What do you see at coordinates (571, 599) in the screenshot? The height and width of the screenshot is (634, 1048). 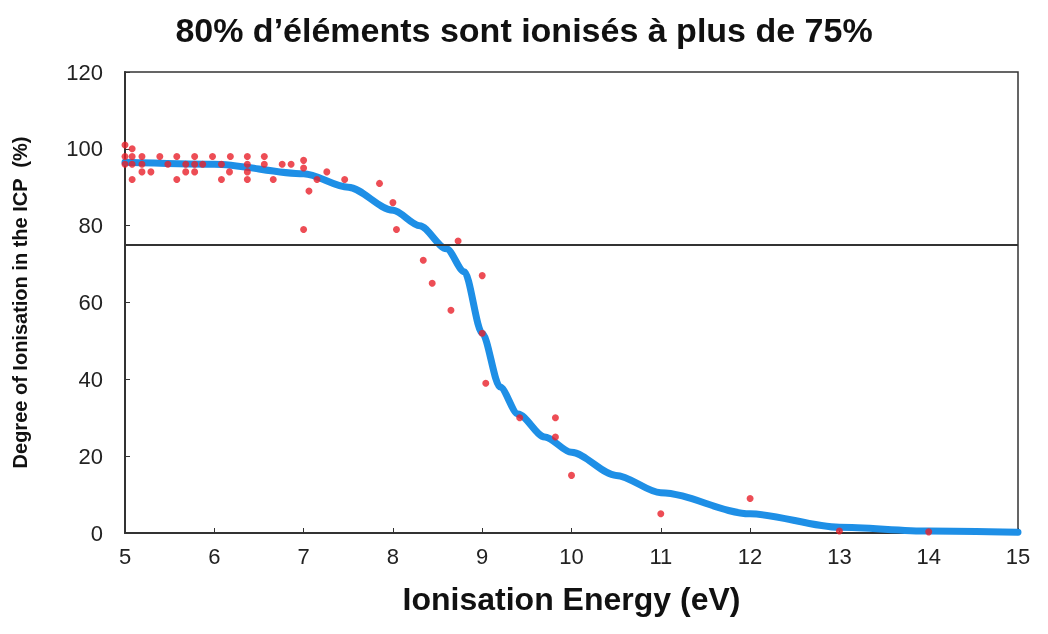 I see `x-axis-title: Ionisation Energy (eV)` at bounding box center [571, 599].